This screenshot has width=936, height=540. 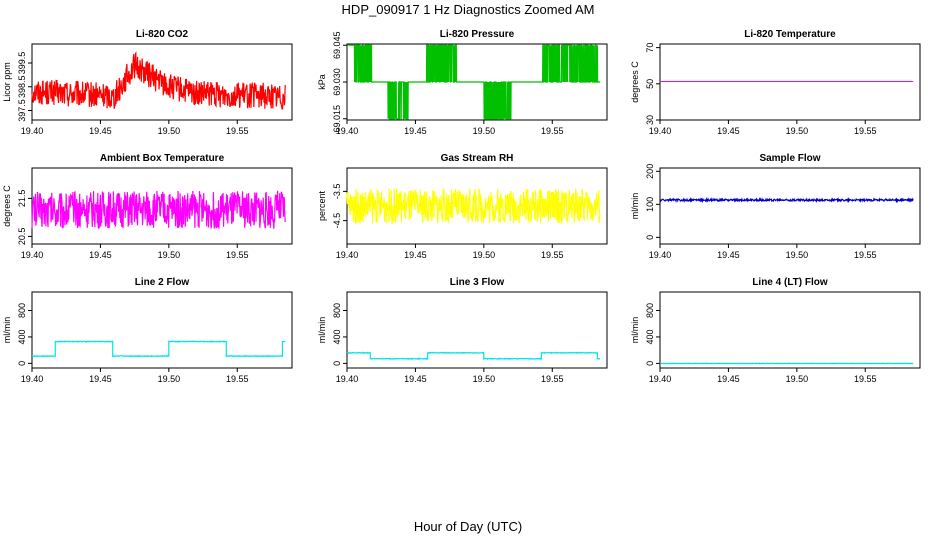 I want to click on y-tick-label: 70, so click(x=650, y=48).